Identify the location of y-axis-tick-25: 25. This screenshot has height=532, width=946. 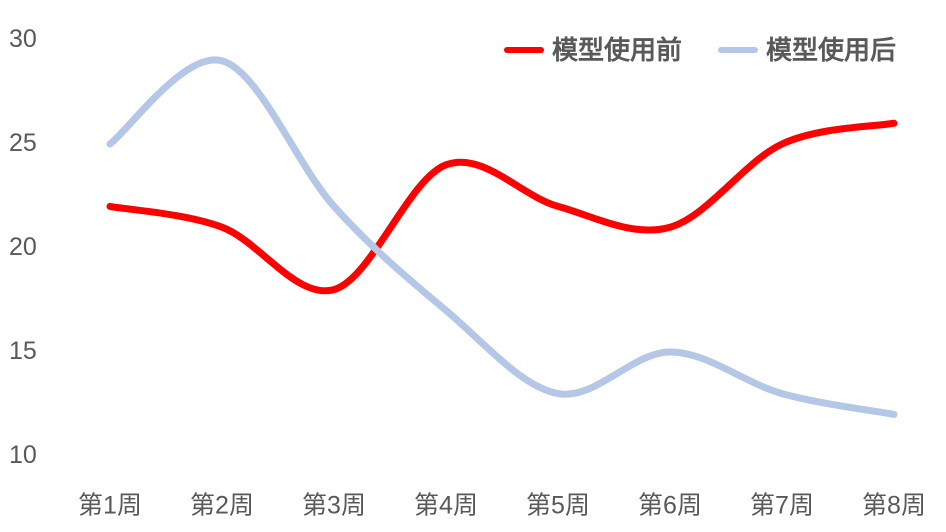
(23, 143).